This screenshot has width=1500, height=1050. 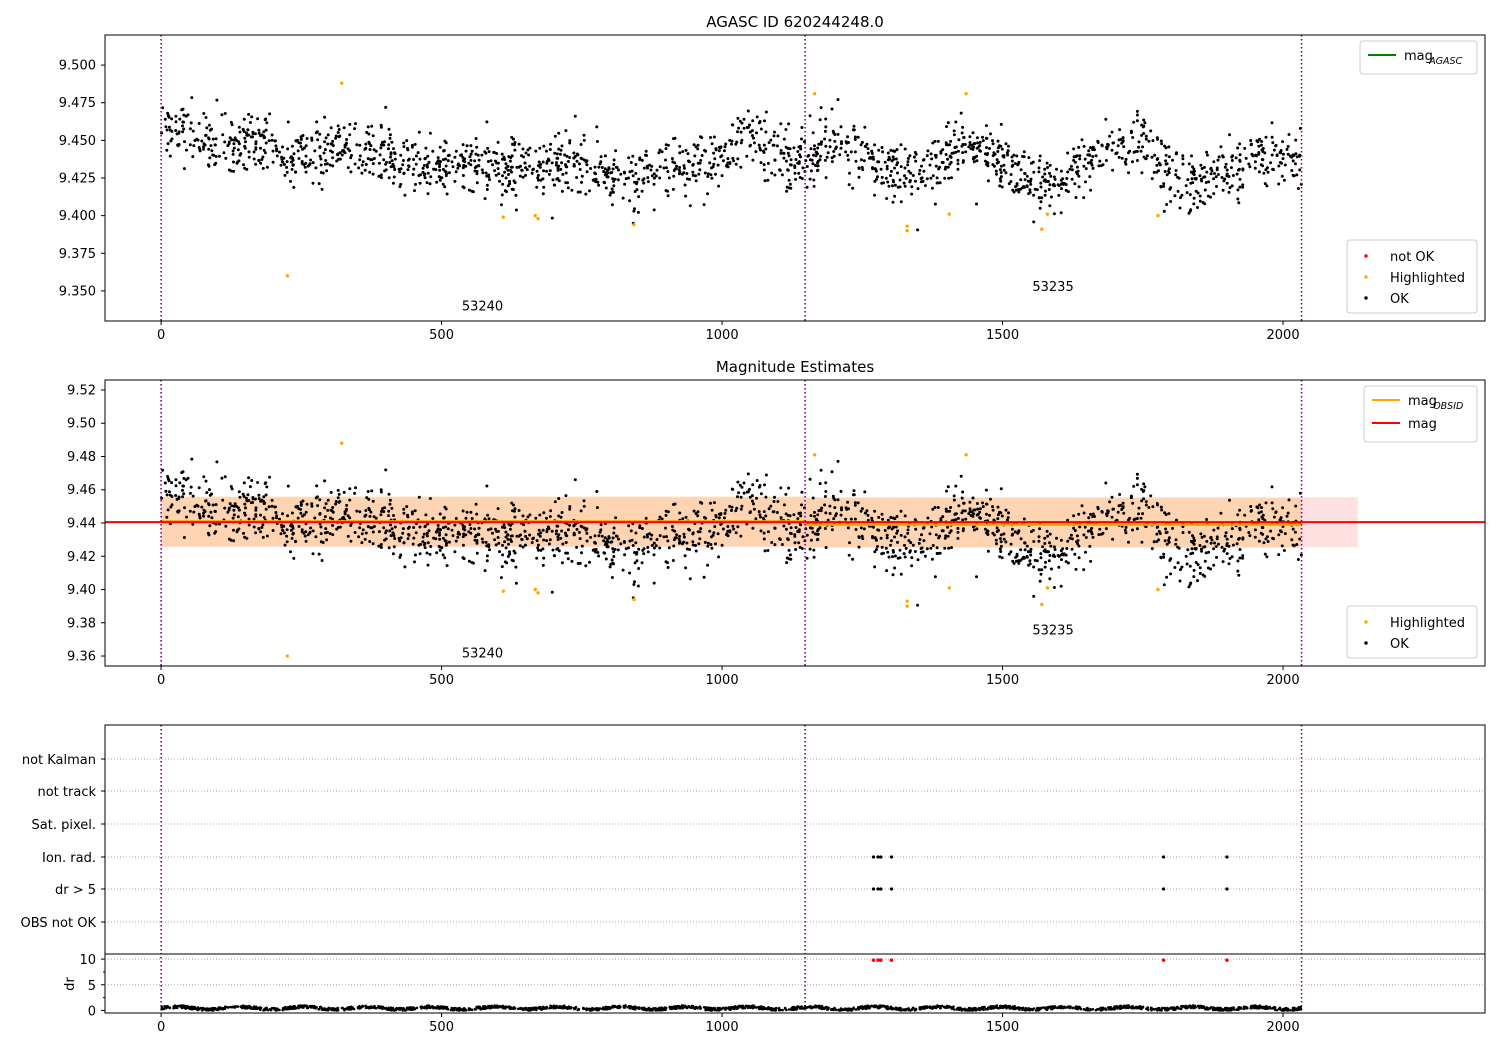 What do you see at coordinates (1163, 889) in the screenshot?
I see `flag-point` at bounding box center [1163, 889].